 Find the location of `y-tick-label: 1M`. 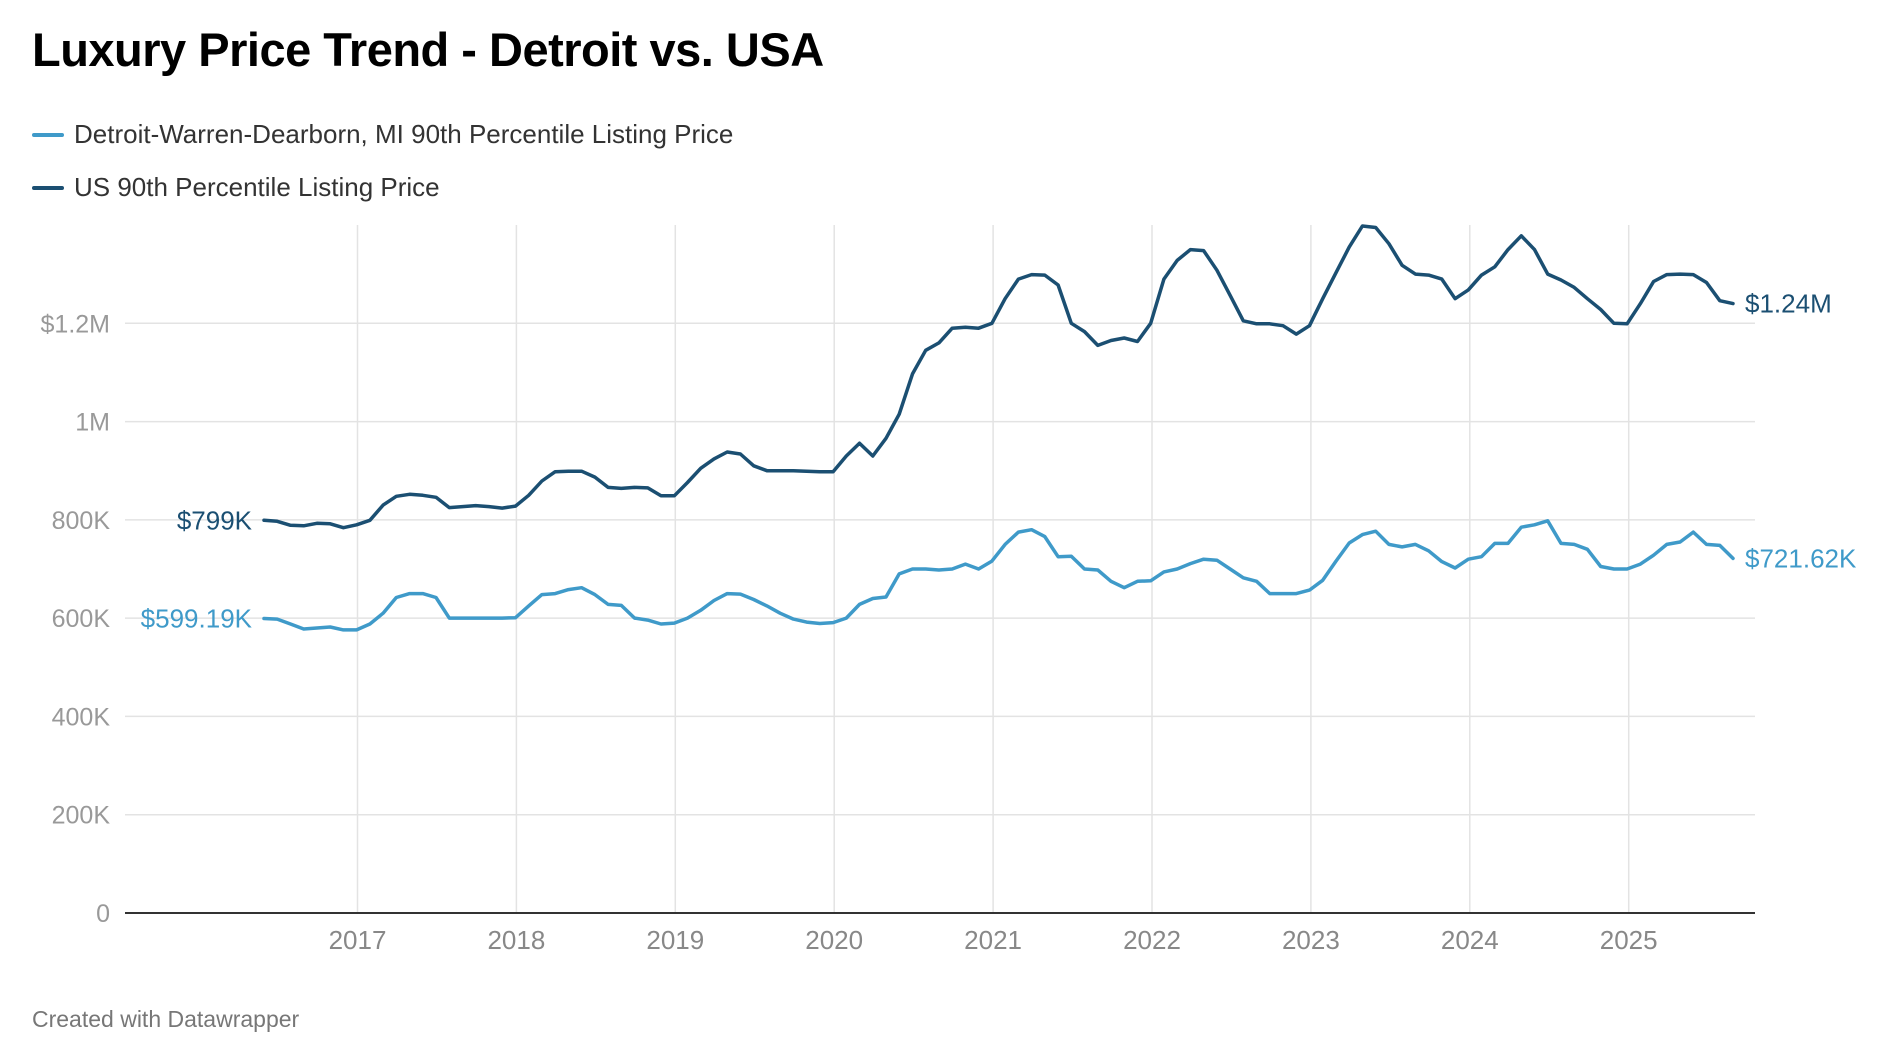

y-tick-label: 1M is located at coordinates (92, 423).